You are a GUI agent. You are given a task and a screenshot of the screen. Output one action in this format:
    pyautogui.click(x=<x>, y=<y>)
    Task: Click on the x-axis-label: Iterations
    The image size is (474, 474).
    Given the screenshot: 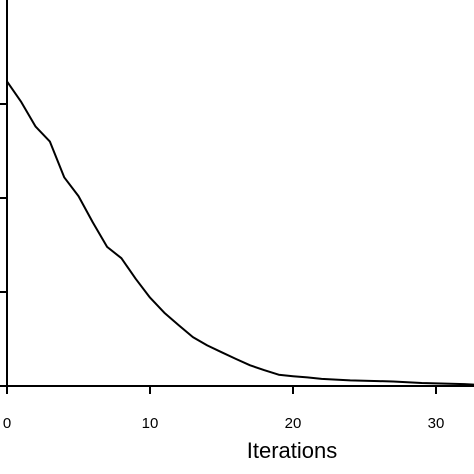 What is the action you would take?
    pyautogui.click(x=292, y=450)
    